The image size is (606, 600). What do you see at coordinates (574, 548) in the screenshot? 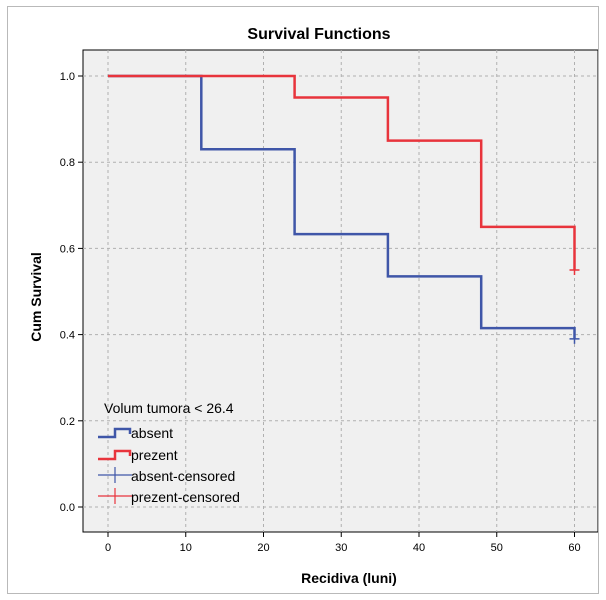
I see `x-tick-label: 60` at bounding box center [574, 548].